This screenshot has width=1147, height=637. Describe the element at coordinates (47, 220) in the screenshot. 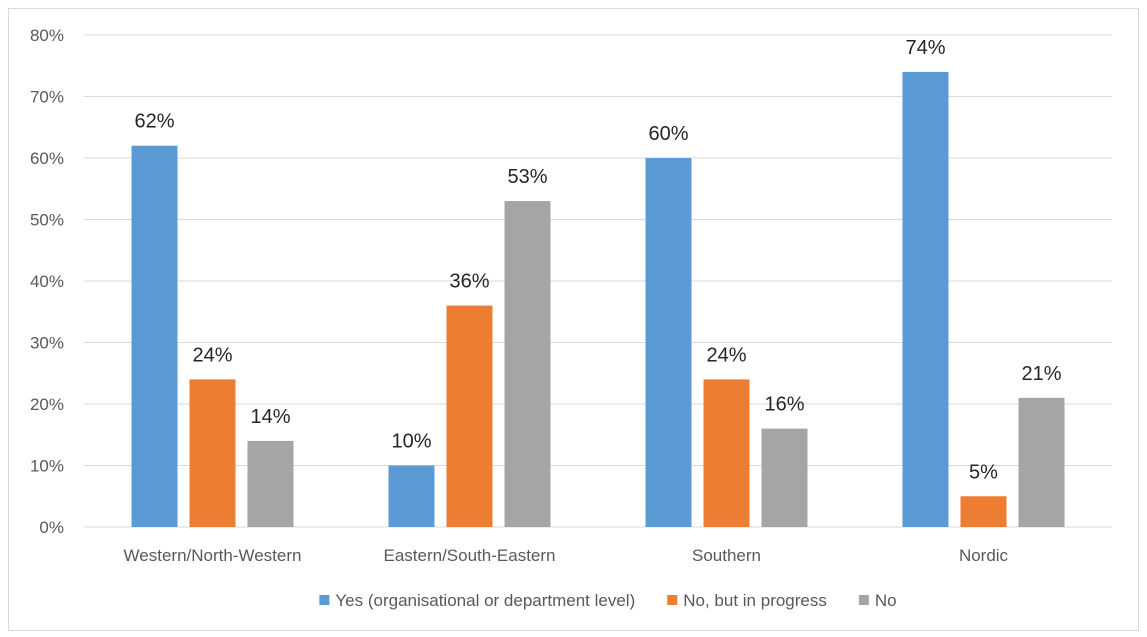

I see `y-tick-label: 50%` at that location.